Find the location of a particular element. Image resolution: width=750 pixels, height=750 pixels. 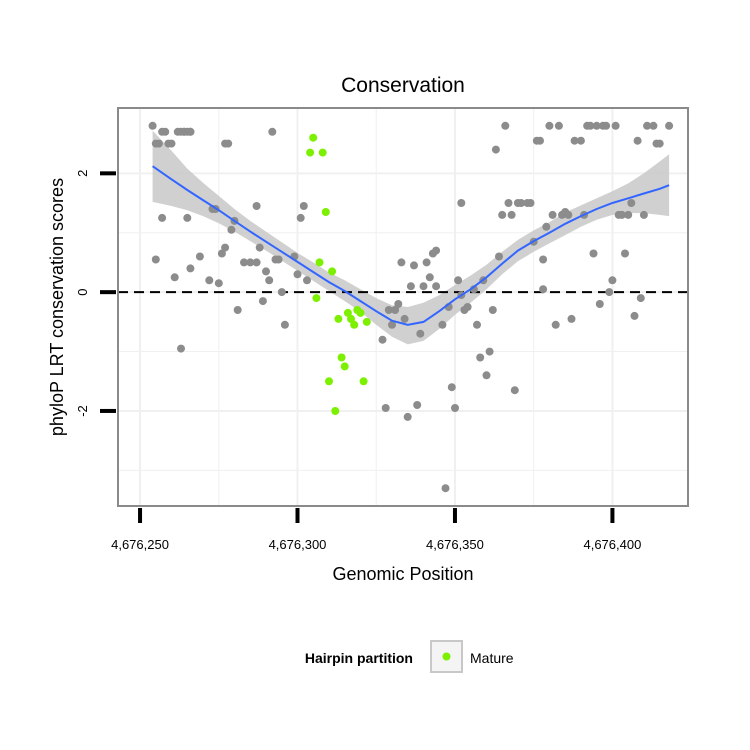

x-tick-label: 4,676,400 is located at coordinates (612, 544).